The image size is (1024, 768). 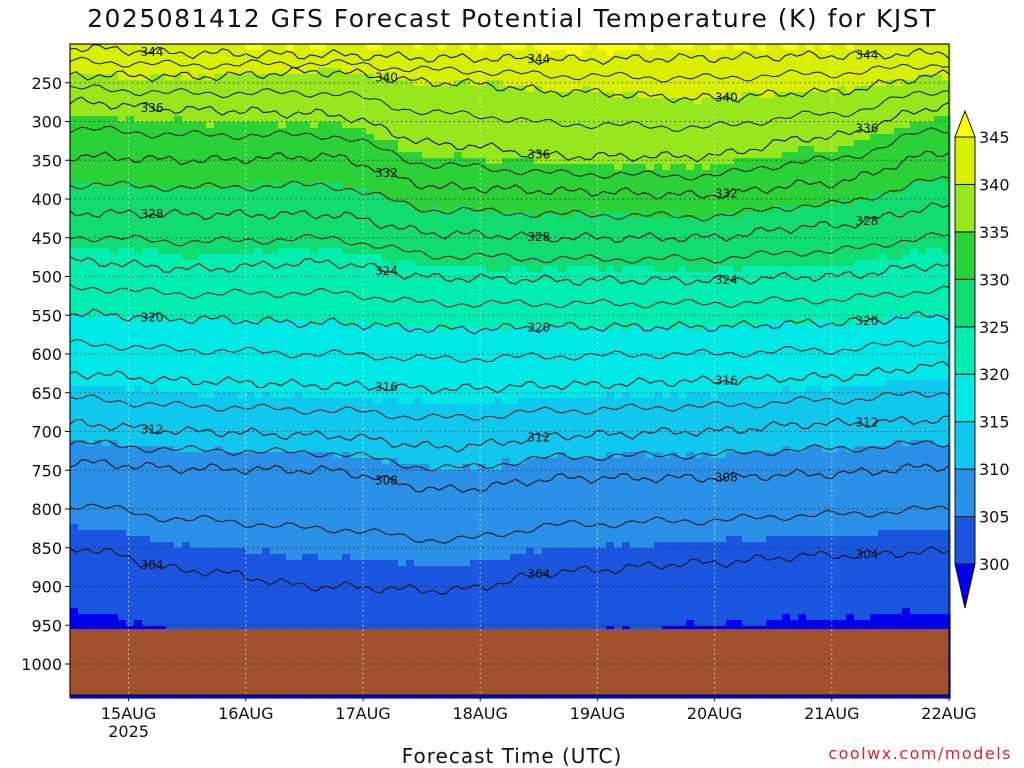 What do you see at coordinates (46, 83) in the screenshot?
I see `y-tick-label: 250` at bounding box center [46, 83].